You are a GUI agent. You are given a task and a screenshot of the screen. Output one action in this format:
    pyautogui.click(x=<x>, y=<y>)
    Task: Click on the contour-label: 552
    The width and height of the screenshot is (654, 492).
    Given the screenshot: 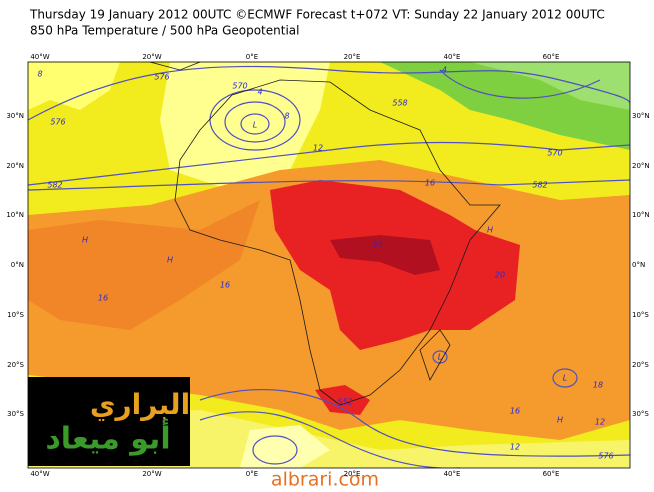 What is the action you would take?
    pyautogui.click(x=344, y=402)
    